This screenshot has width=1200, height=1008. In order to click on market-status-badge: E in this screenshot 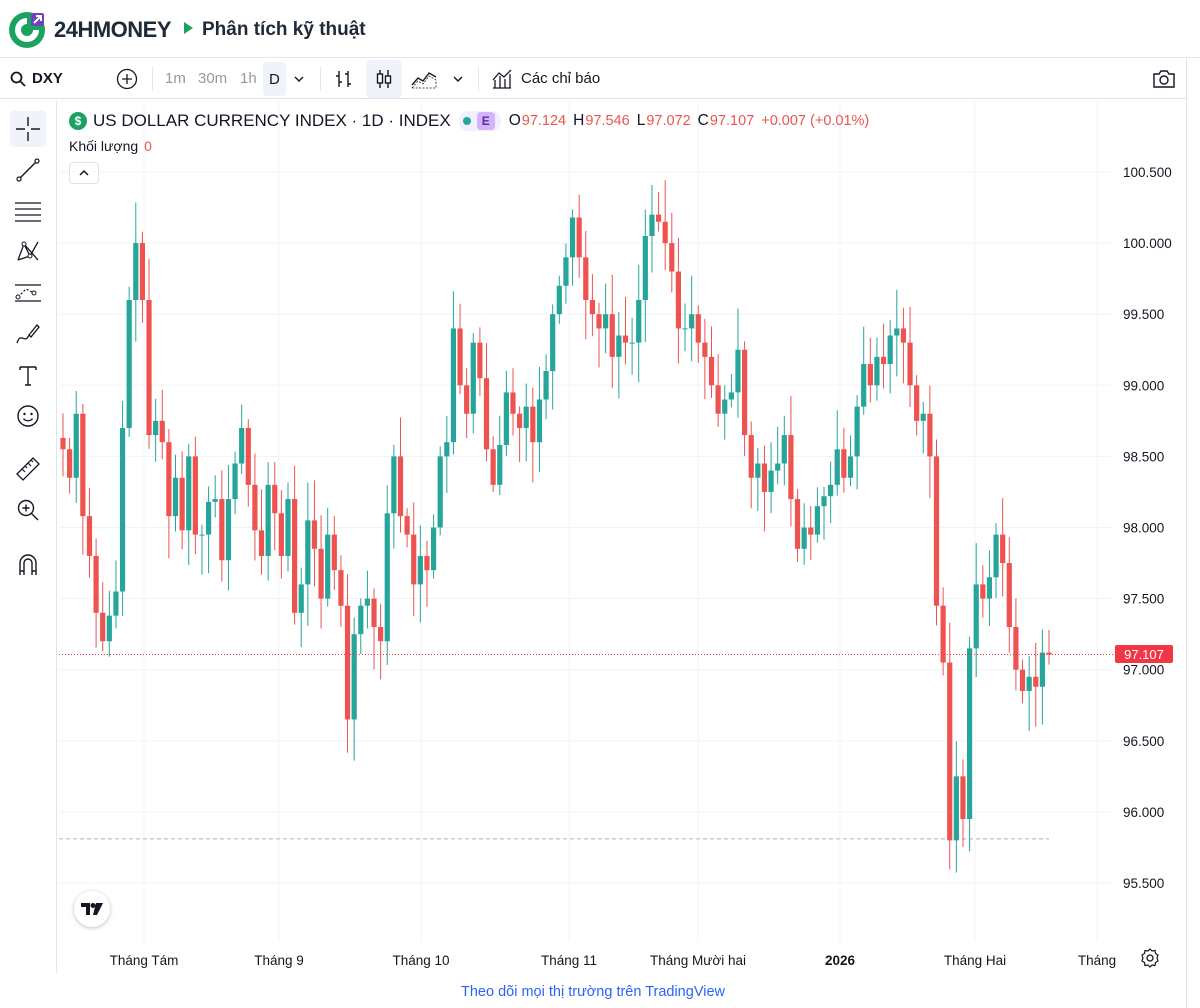, I will do `click(479, 121)`.